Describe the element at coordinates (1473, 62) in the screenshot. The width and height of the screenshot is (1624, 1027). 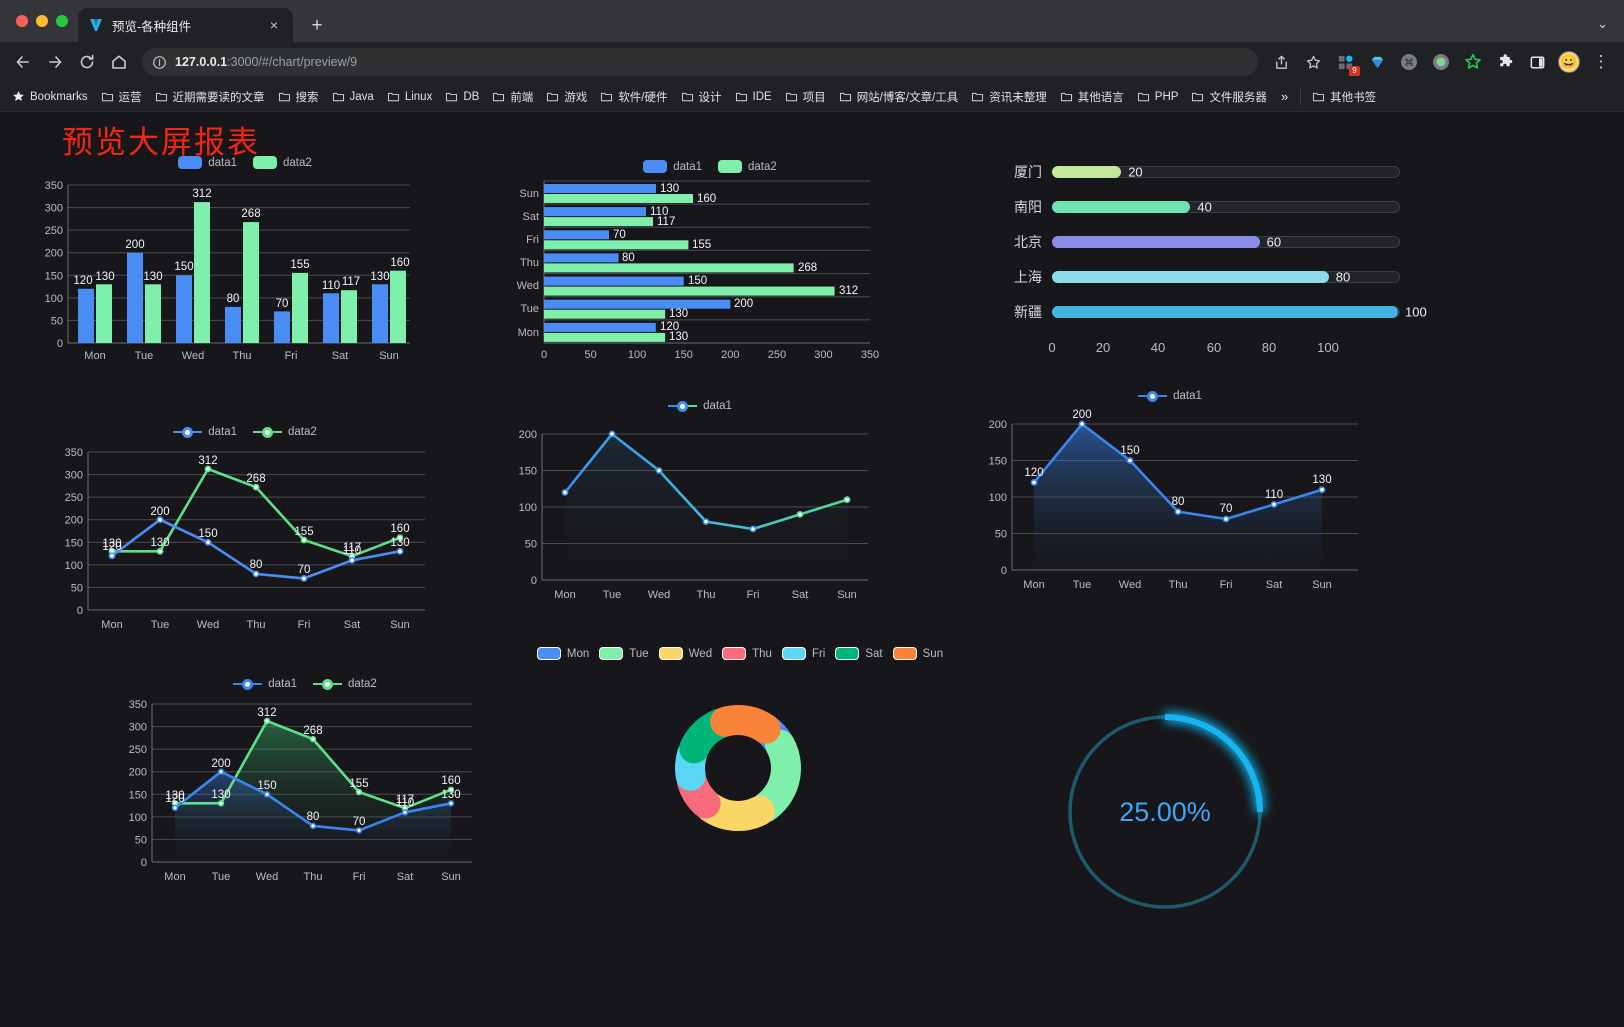
I see `green-star-icon` at that location.